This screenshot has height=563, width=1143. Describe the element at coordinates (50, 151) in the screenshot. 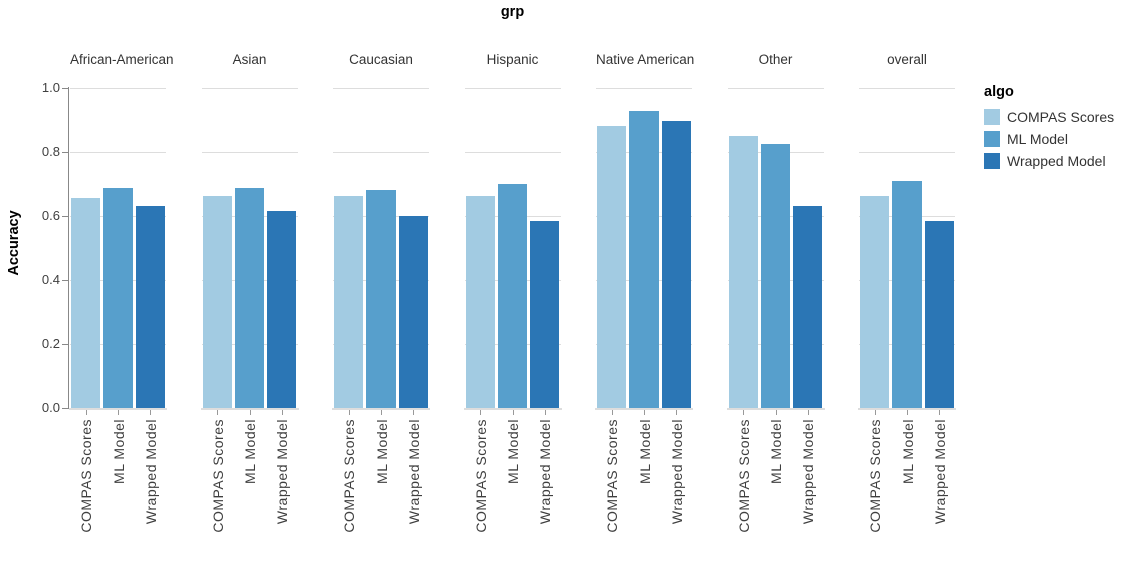

I see `y-tick-label: 0.8` at that location.